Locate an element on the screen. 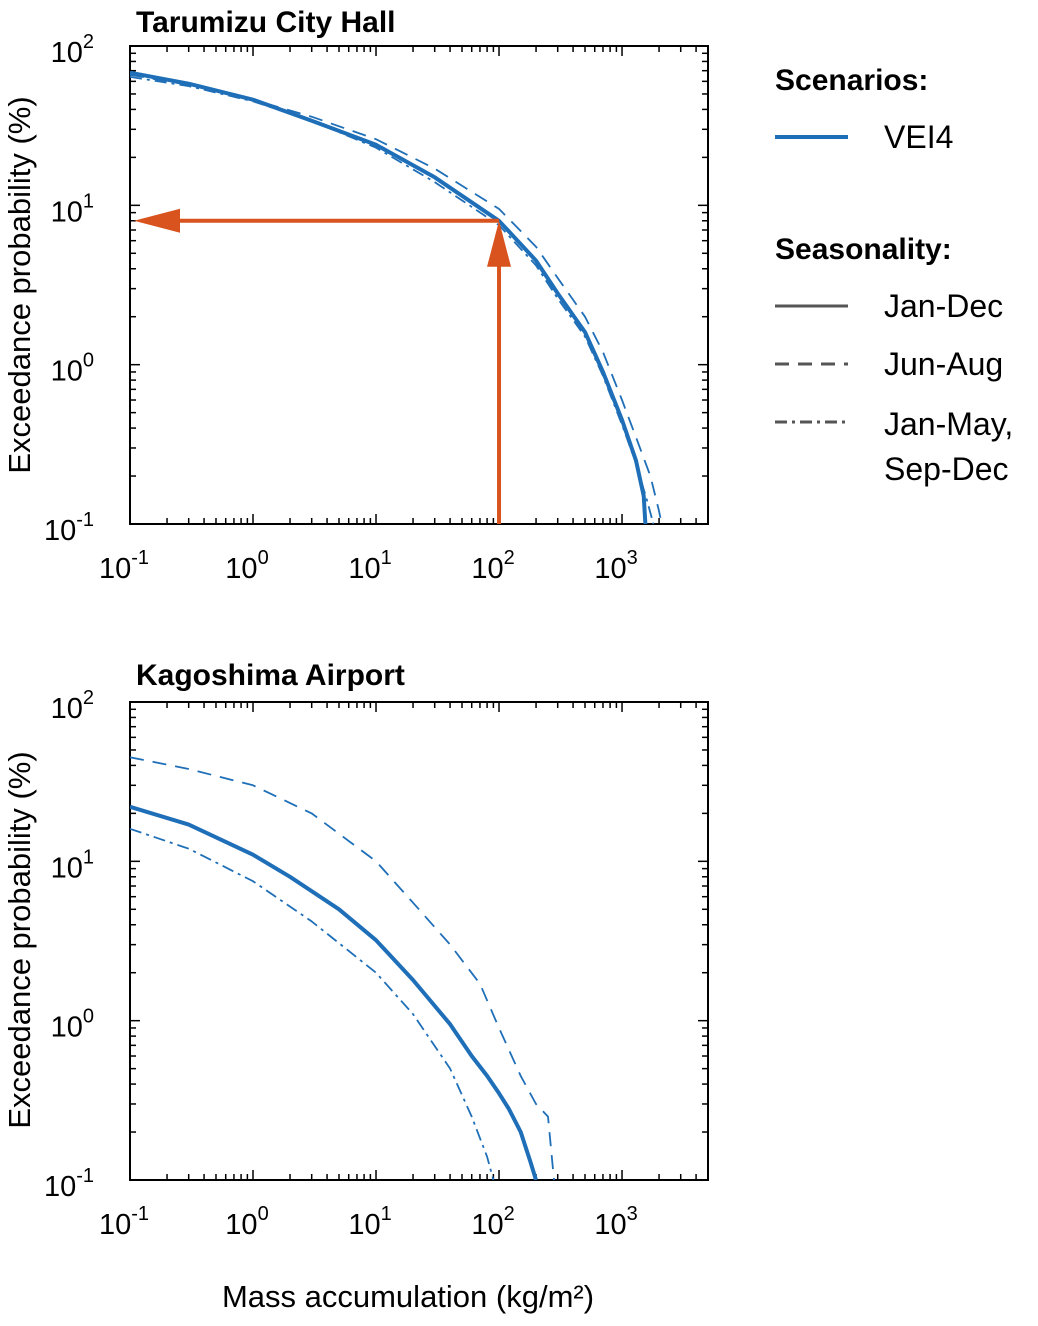 Image resolution: width=1038 pixels, height=1326 pixels. panel-b-ytick-label: 10⁻¹ is located at coordinates (69, 1184).